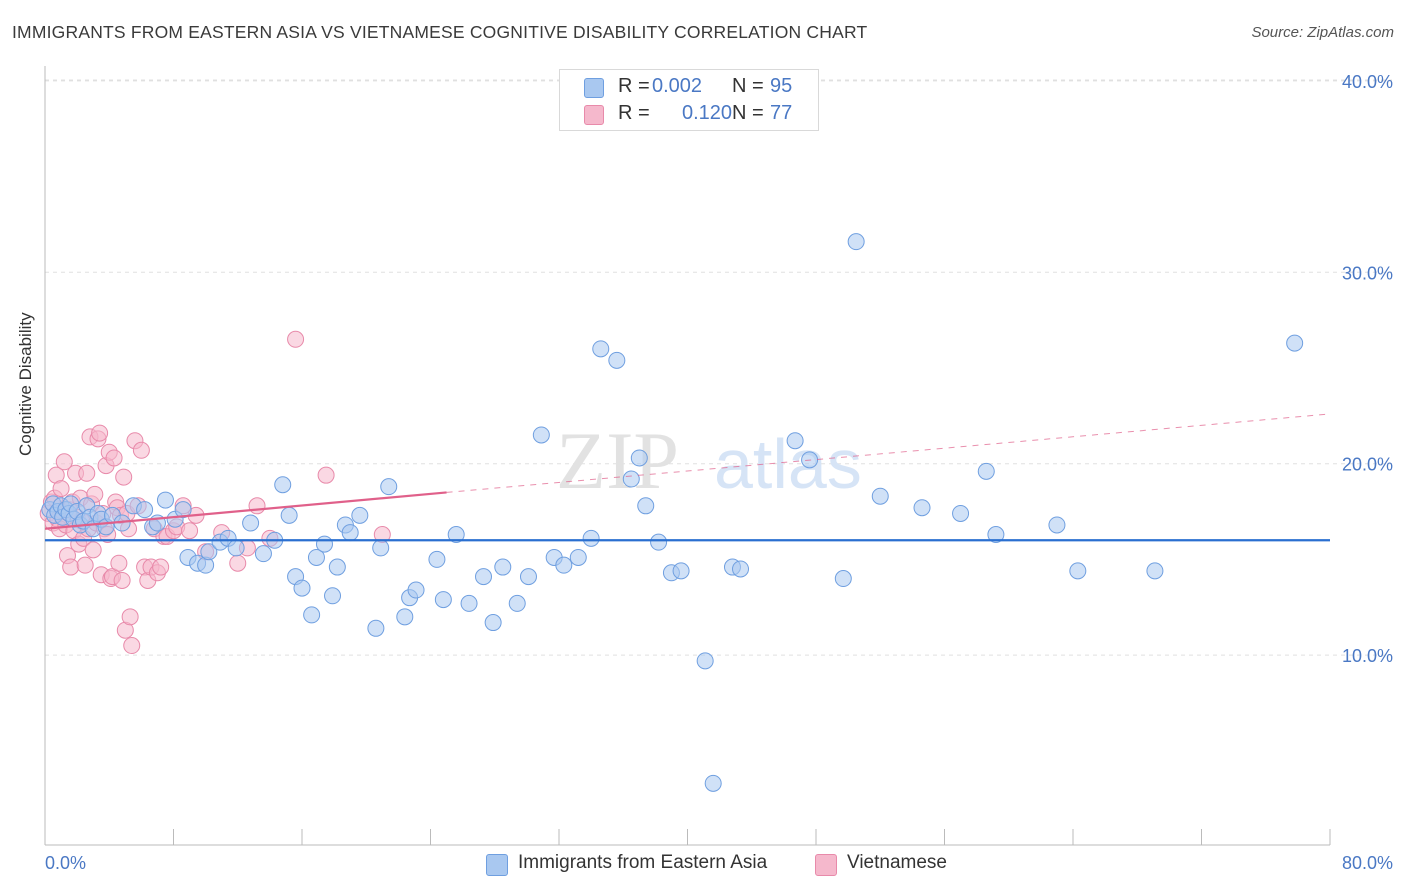 The image size is (1406, 892). Describe the element at coordinates (1367, 465) in the screenshot. I see `y-tick-label: 20.0%` at that location.